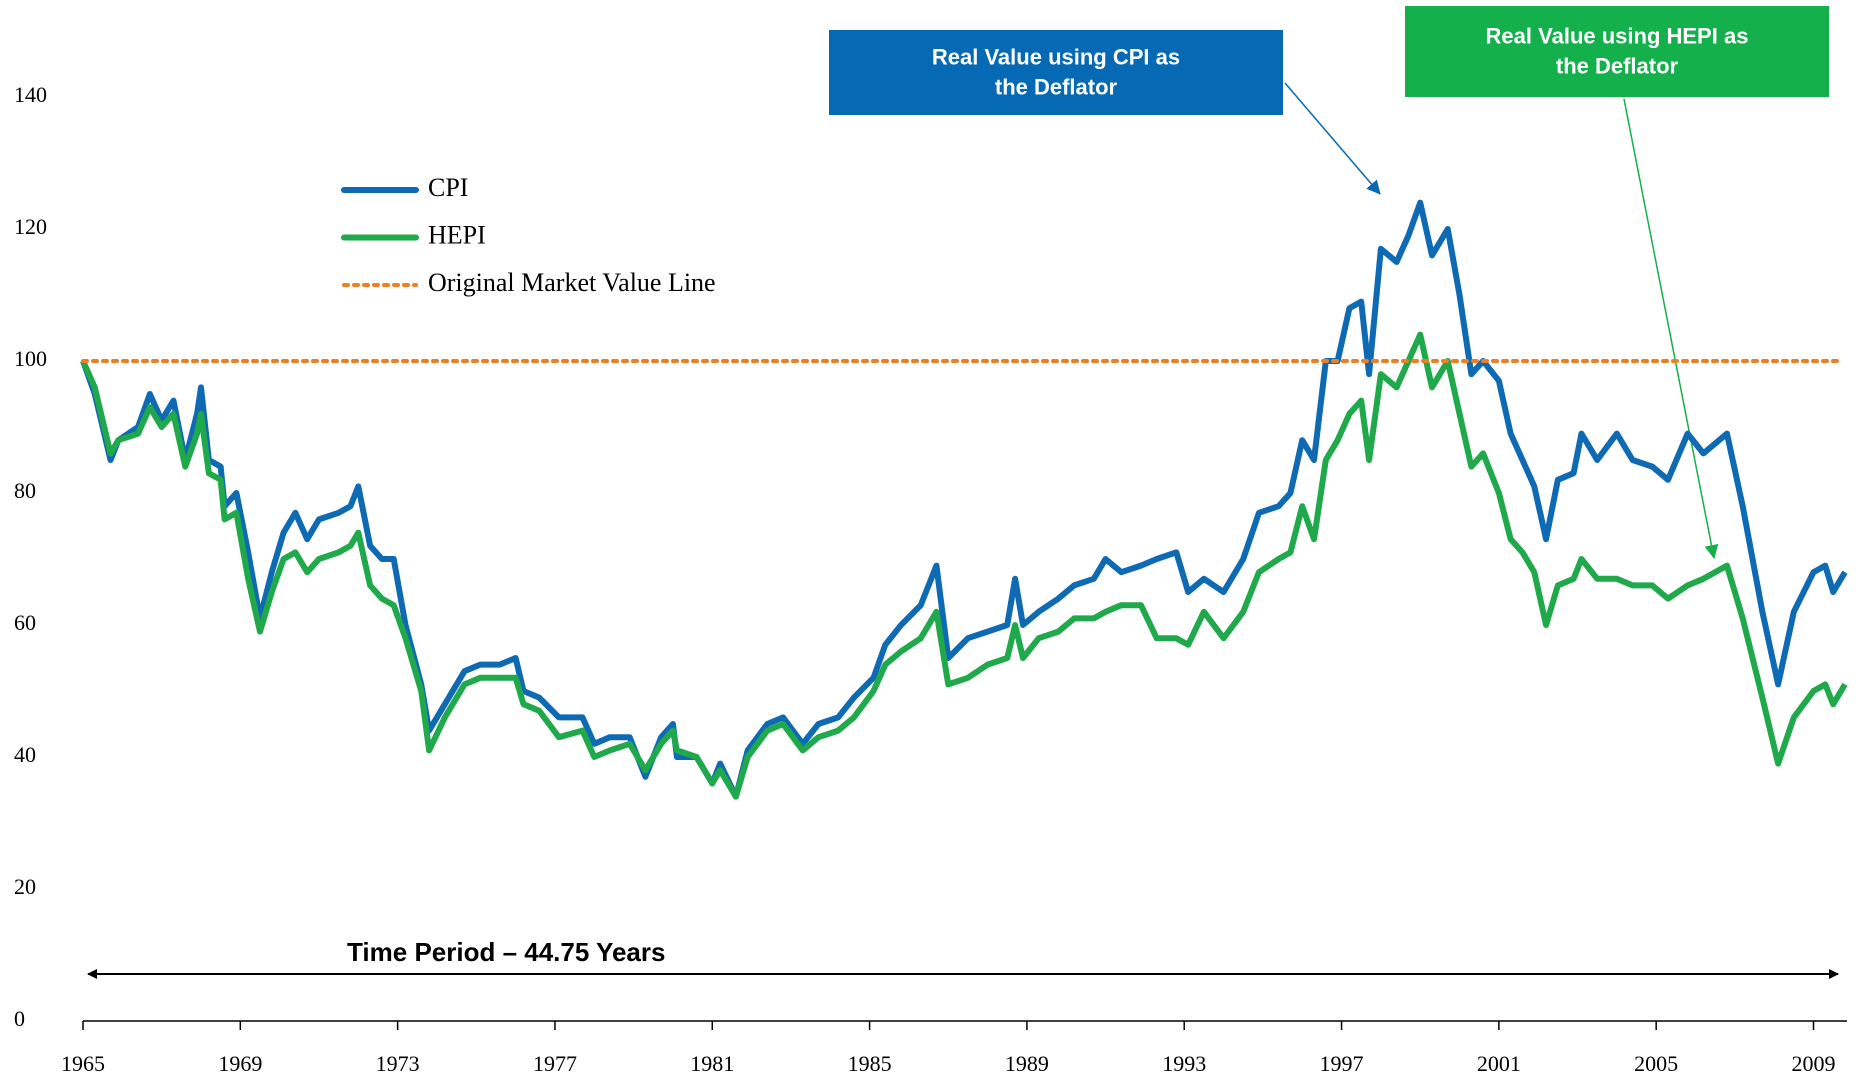 This screenshot has width=1862, height=1086. What do you see at coordinates (83, 1063) in the screenshot?
I see `x-tick-label: 1965` at bounding box center [83, 1063].